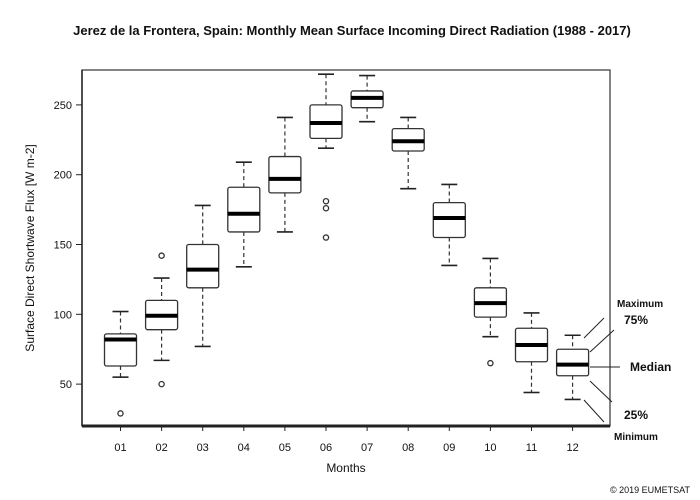 Image resolution: width=700 pixels, height=500 pixels. What do you see at coordinates (120, 448) in the screenshot?
I see `x-tick-label: 01` at bounding box center [120, 448].